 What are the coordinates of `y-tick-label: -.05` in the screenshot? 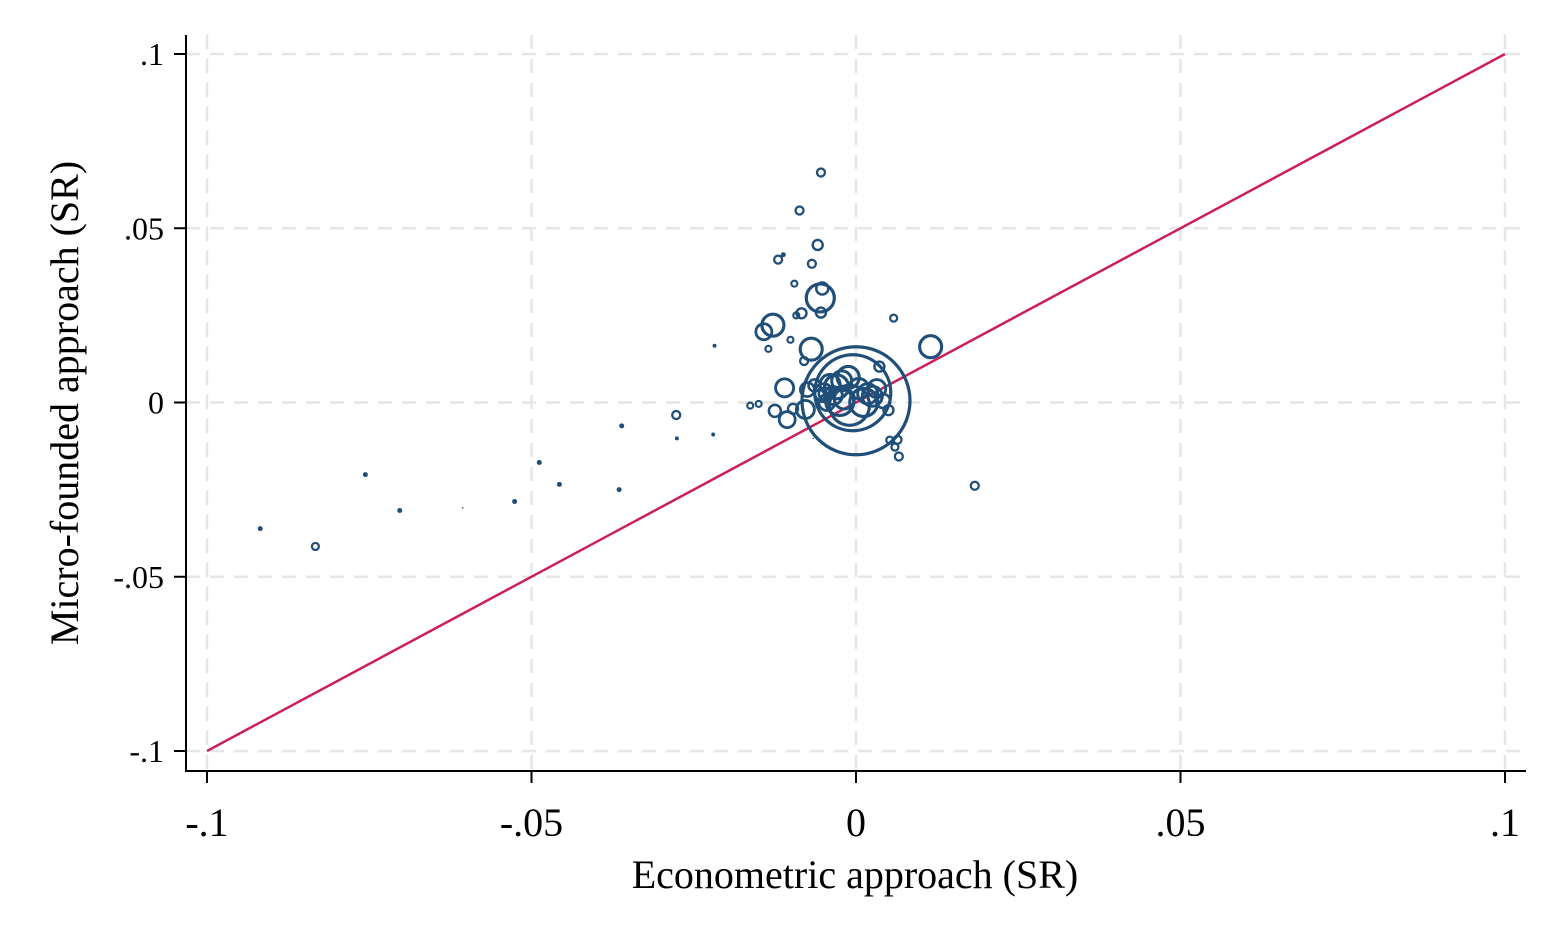 It's located at (138, 577).